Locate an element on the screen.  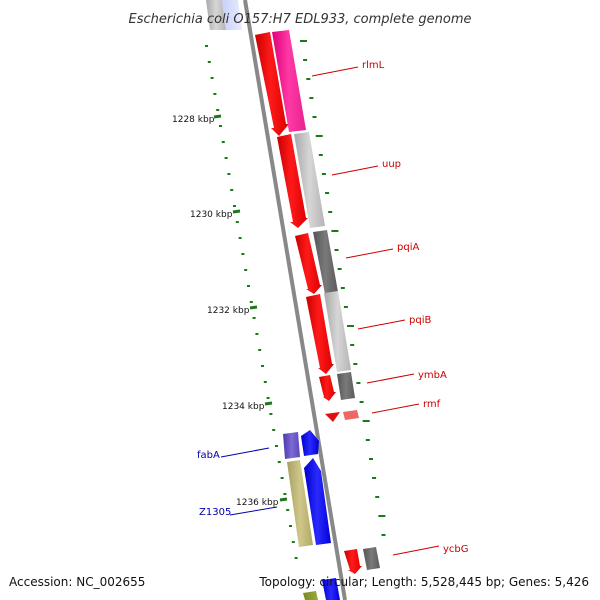
feature-block-top-gray is located at coordinates (216, 15).